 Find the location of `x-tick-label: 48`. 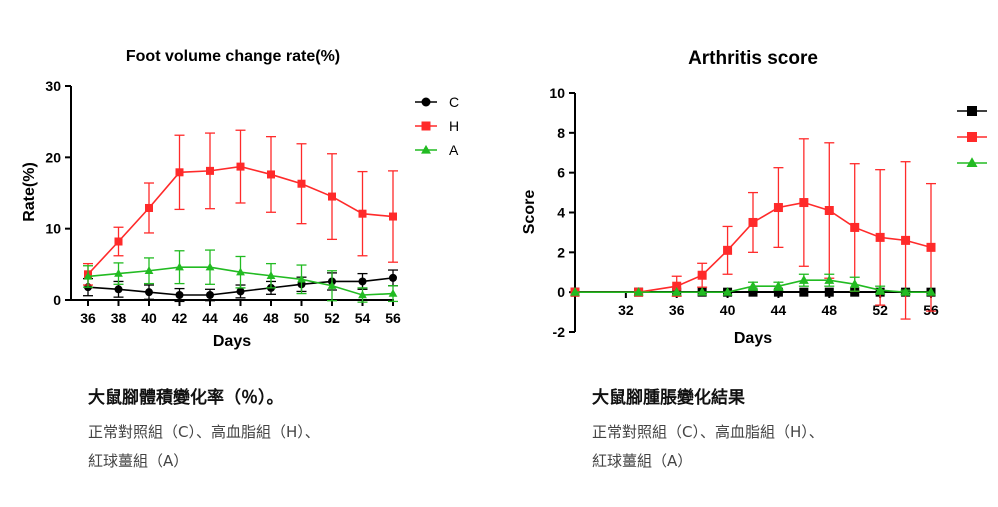

x-tick-label: 48 is located at coordinates (271, 318).